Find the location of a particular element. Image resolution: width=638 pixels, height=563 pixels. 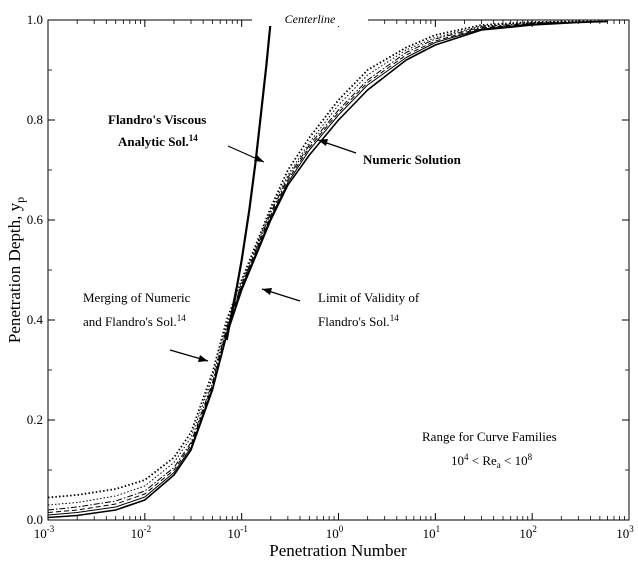

x-tick-label: 10² is located at coordinates (528, 532).